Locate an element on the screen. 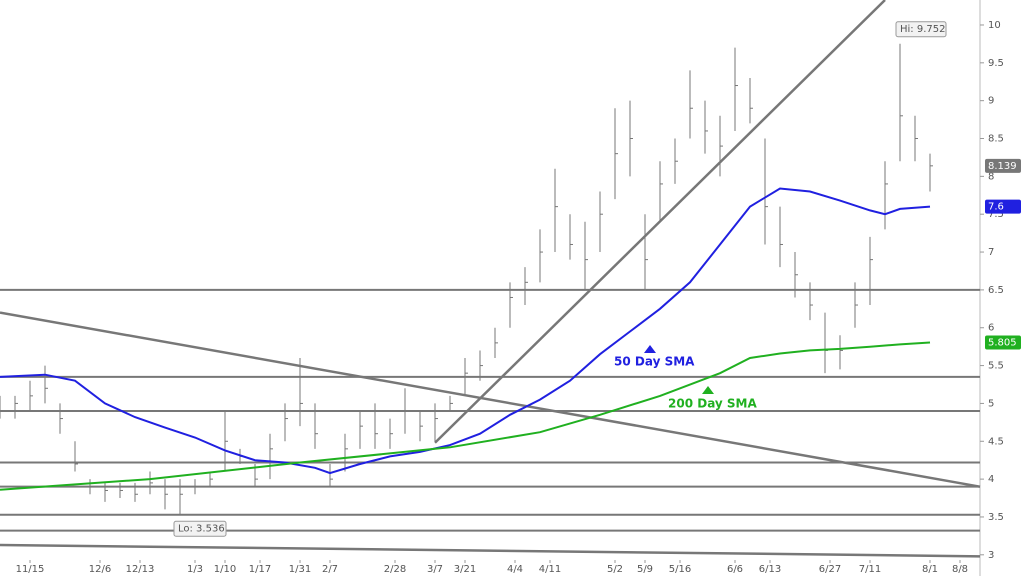 This screenshot has width=1024, height=576. y-tick-label: 8.5 is located at coordinates (996, 139).